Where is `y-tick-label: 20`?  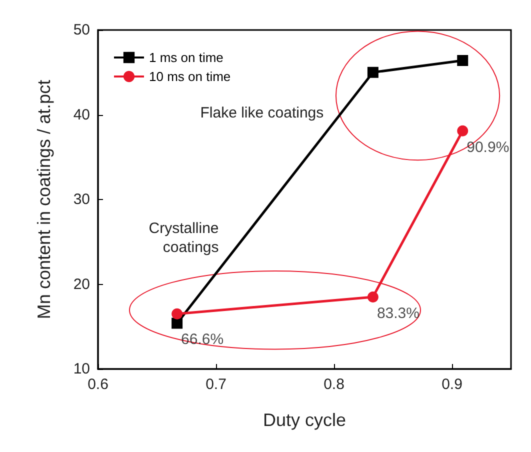 y-tick-label: 20 is located at coordinates (81, 284).